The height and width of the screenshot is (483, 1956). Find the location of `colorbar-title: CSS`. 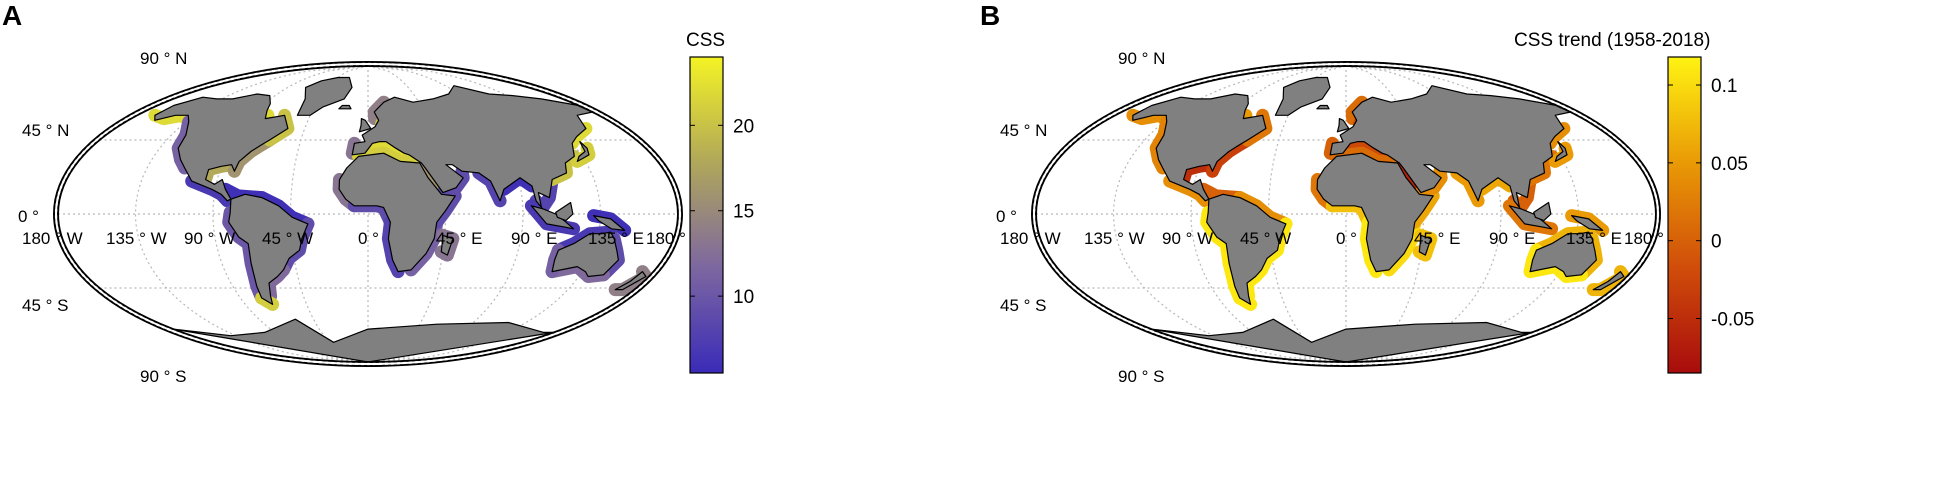

colorbar-title: CSS is located at coordinates (705, 40).